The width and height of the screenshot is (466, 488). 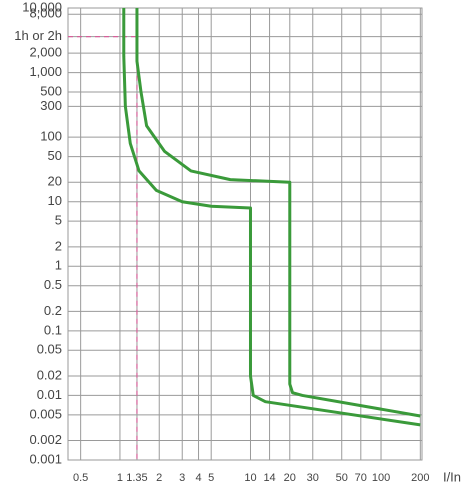 What do you see at coordinates (51, 105) in the screenshot?
I see `y-tick-label: 300` at bounding box center [51, 105].